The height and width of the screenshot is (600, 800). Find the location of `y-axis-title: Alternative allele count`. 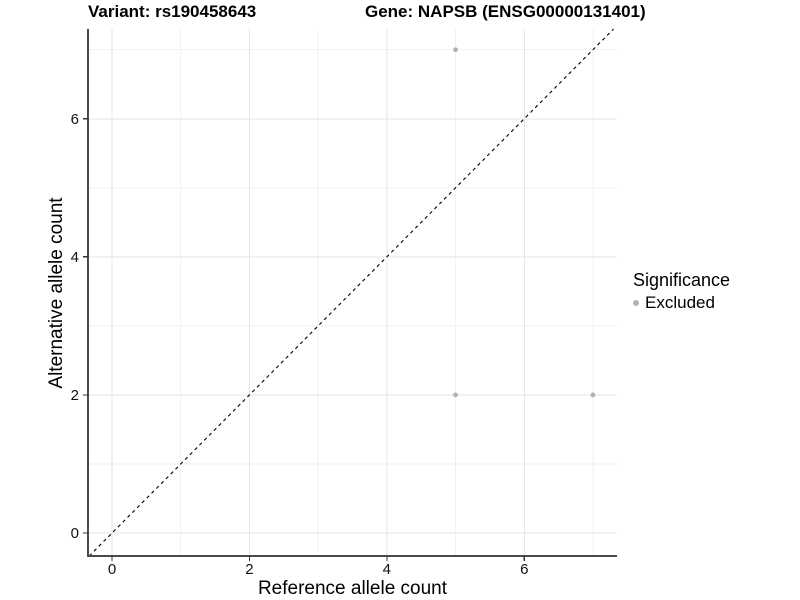

y-axis-title: Alternative allele count is located at coordinates (56, 293).